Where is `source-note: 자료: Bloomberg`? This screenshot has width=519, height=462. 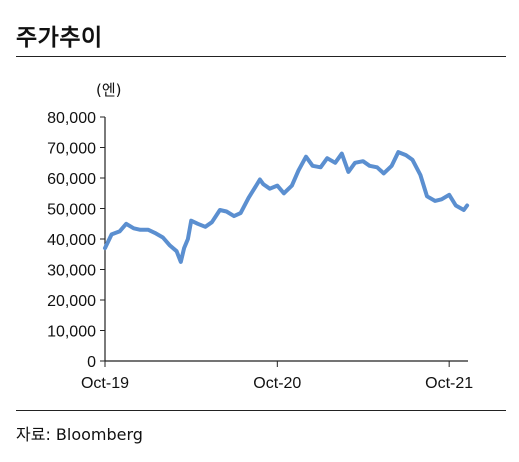 source-note: 자료: Bloomberg is located at coordinates (79, 434).